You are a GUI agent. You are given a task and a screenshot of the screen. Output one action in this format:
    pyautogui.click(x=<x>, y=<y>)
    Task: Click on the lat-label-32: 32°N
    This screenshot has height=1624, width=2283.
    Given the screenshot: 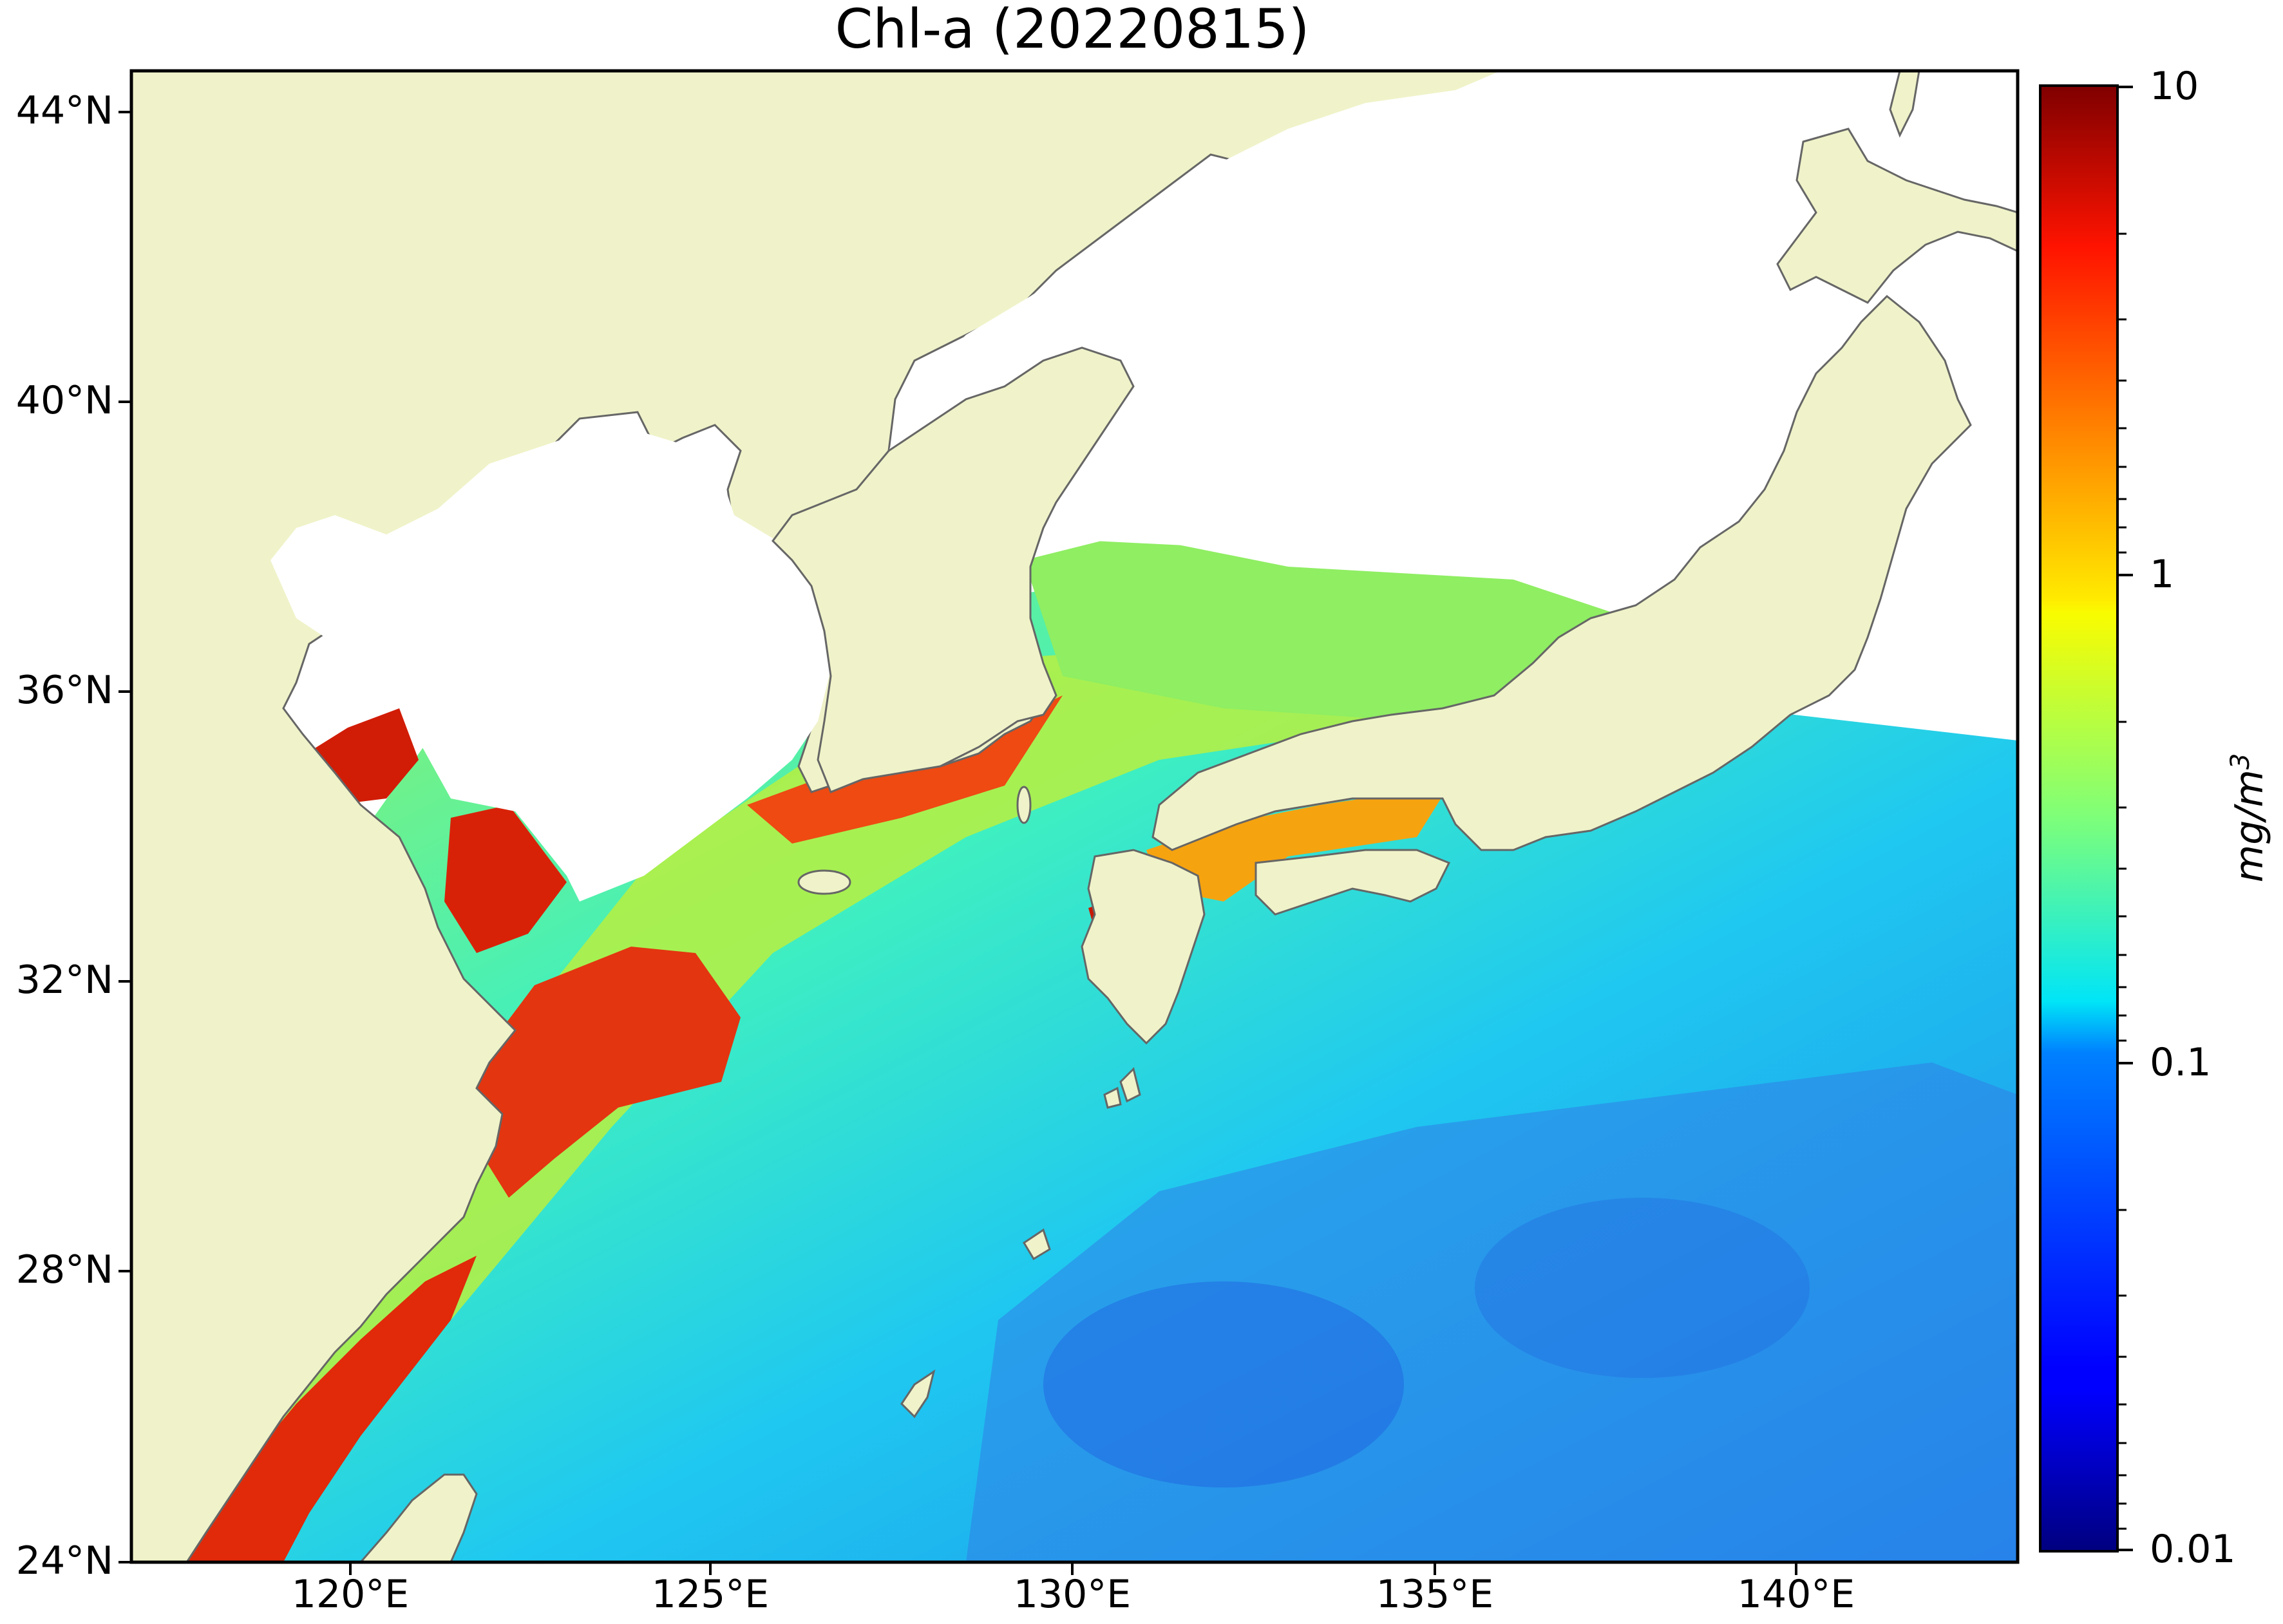 What is the action you would take?
    pyautogui.click(x=64, y=981)
    